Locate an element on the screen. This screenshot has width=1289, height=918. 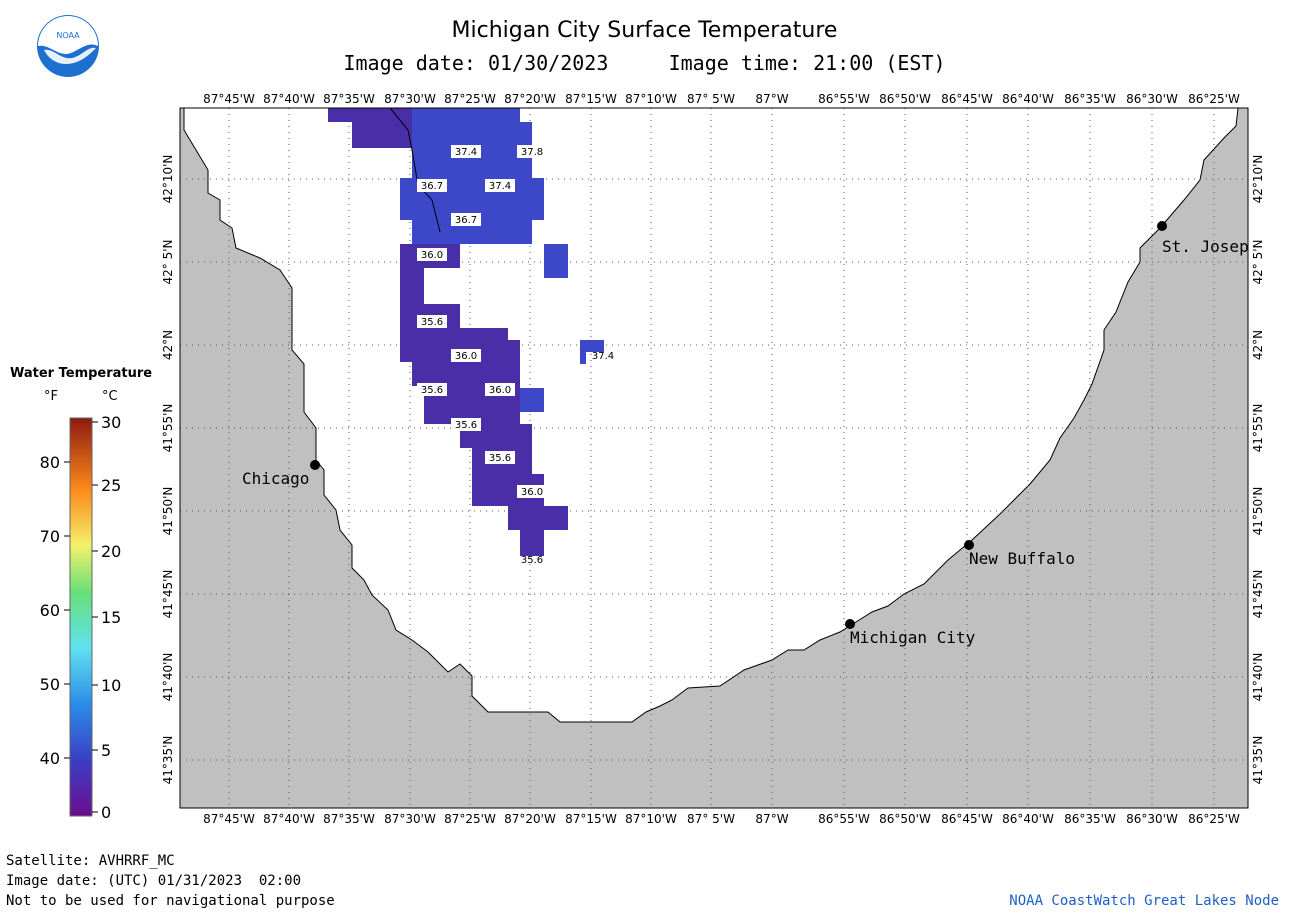
lon-label: 86°35'W is located at coordinates (1090, 99).